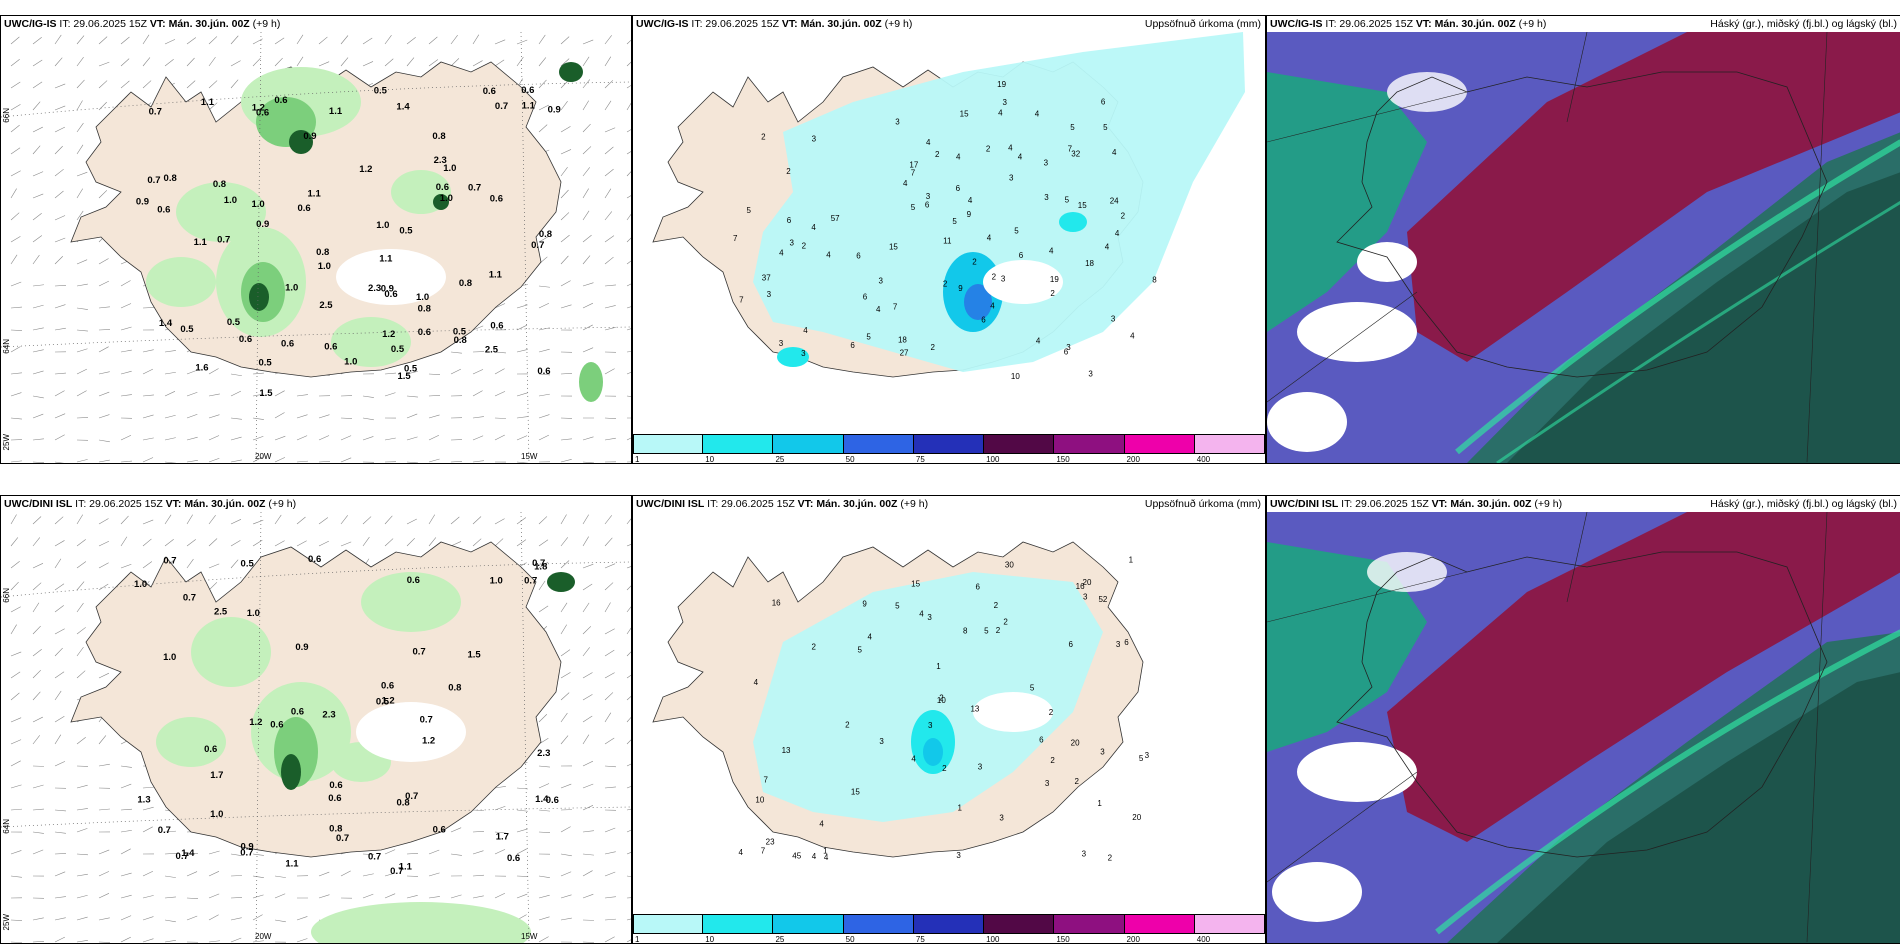 The image size is (1900, 950). What do you see at coordinates (1075, 153) in the screenshot?
I see `precip-value: 32` at bounding box center [1075, 153].